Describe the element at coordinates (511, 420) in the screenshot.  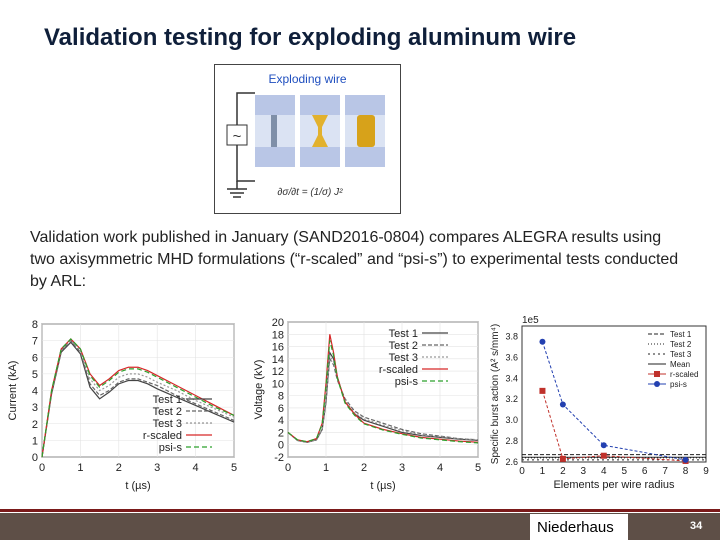
I see `y-tick-label: 3.0` at that location.